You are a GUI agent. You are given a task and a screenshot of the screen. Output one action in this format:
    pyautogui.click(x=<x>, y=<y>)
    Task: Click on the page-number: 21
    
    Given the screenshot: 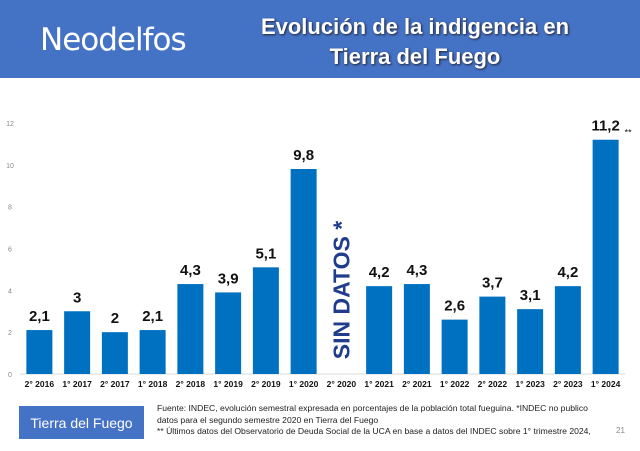 What is the action you would take?
    pyautogui.click(x=620, y=430)
    